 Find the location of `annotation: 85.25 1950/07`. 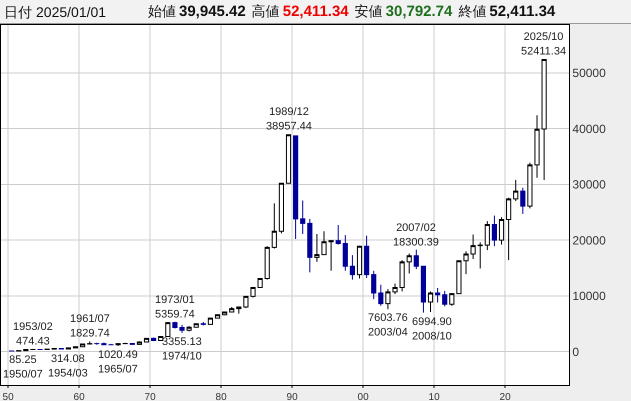

annotation: 85.25 1950/07 is located at coordinates (23, 367).